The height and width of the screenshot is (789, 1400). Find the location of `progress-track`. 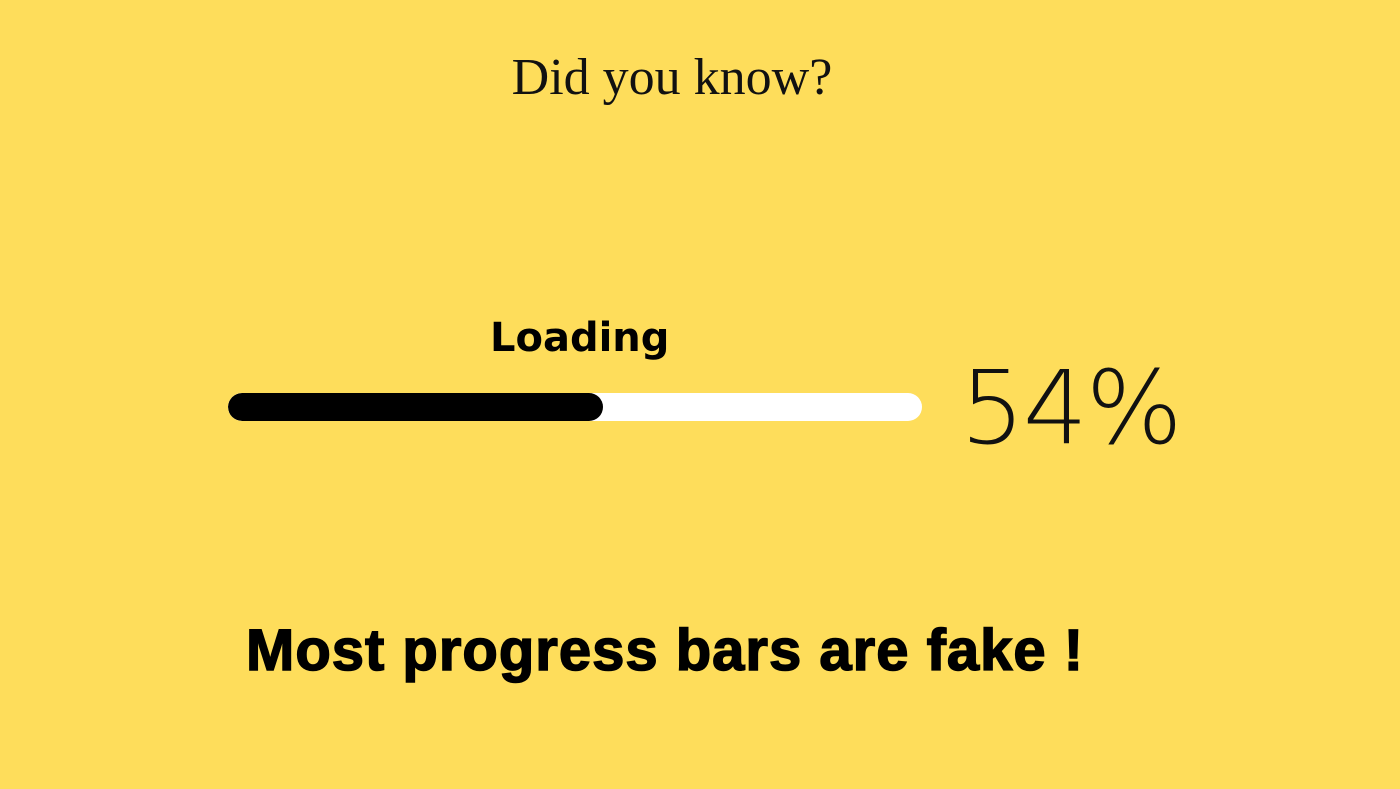

progress-track is located at coordinates (575, 407).